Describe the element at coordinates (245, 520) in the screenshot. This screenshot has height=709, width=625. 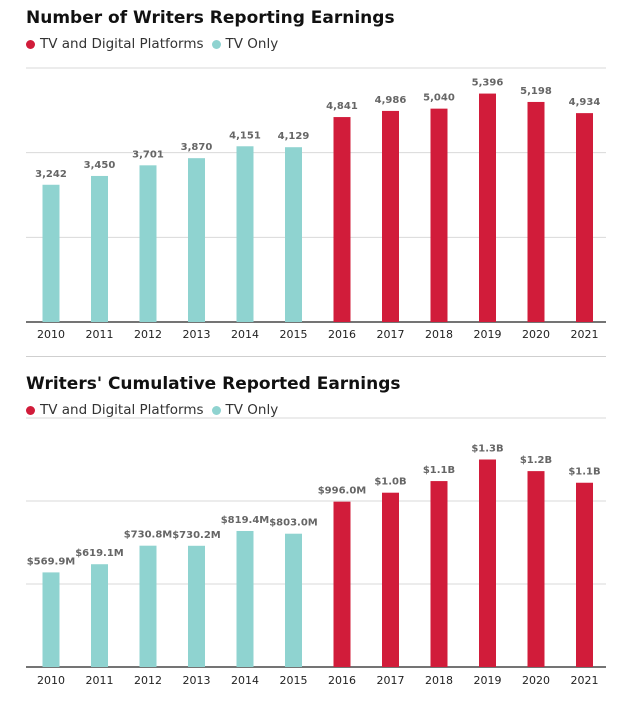
I see `data-label-2014: $819.4M` at that location.